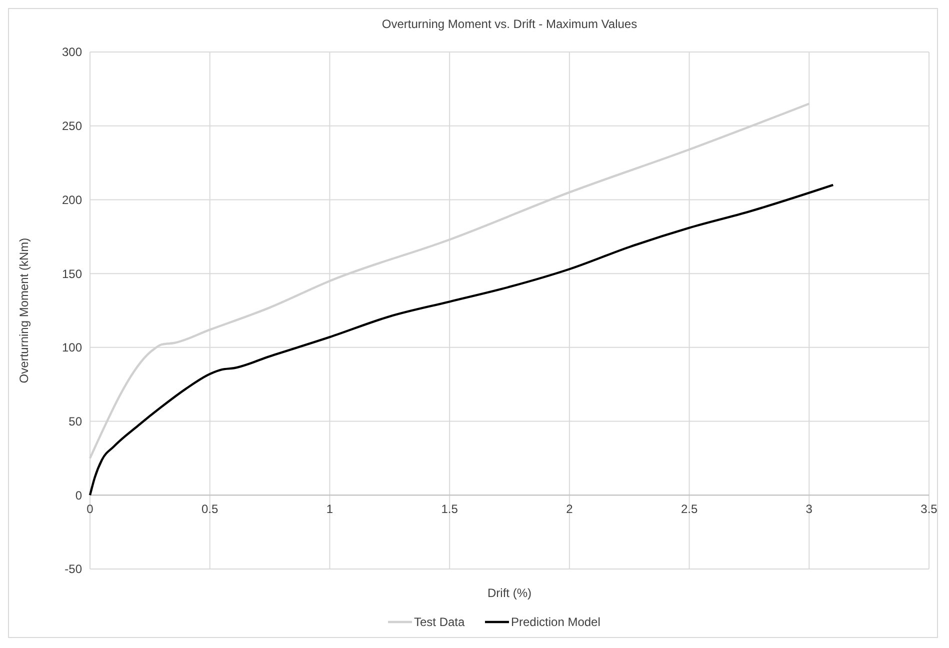 The width and height of the screenshot is (949, 648). I want to click on y-tick-label: 0, so click(78, 495).